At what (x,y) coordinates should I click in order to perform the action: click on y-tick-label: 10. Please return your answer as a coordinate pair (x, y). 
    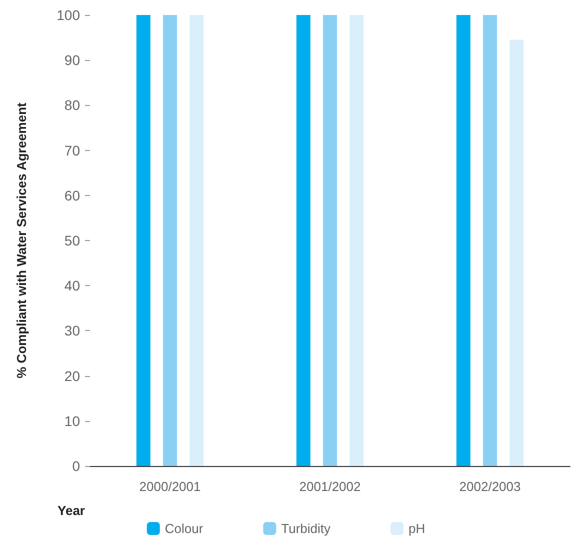
    Looking at the image, I should click on (72, 420).